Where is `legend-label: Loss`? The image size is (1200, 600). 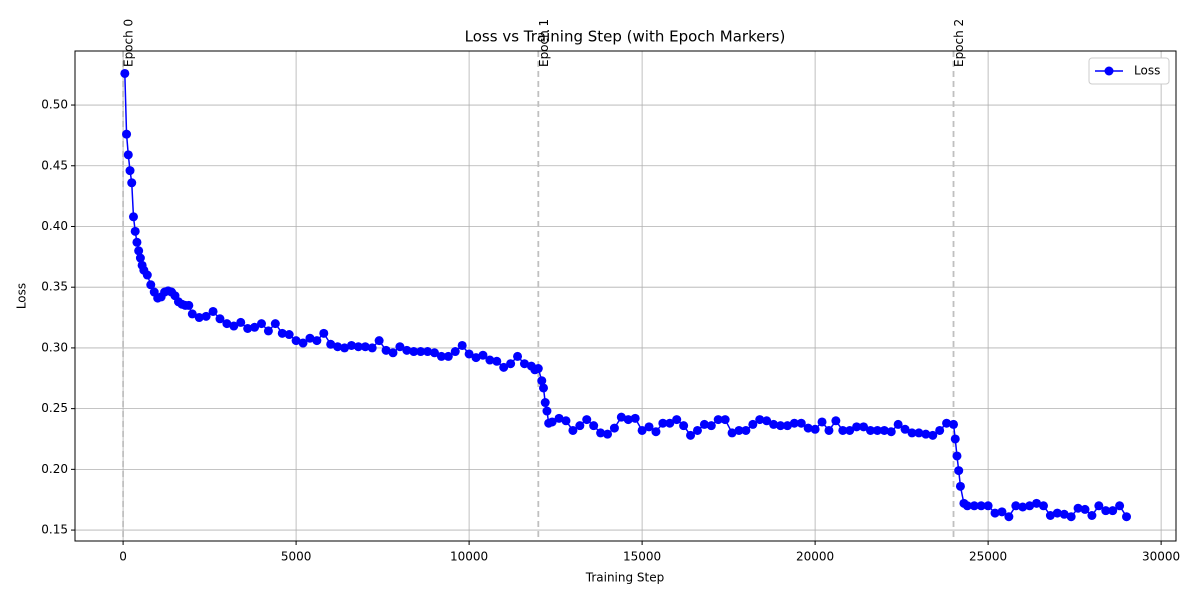
legend-label: Loss is located at coordinates (1147, 71).